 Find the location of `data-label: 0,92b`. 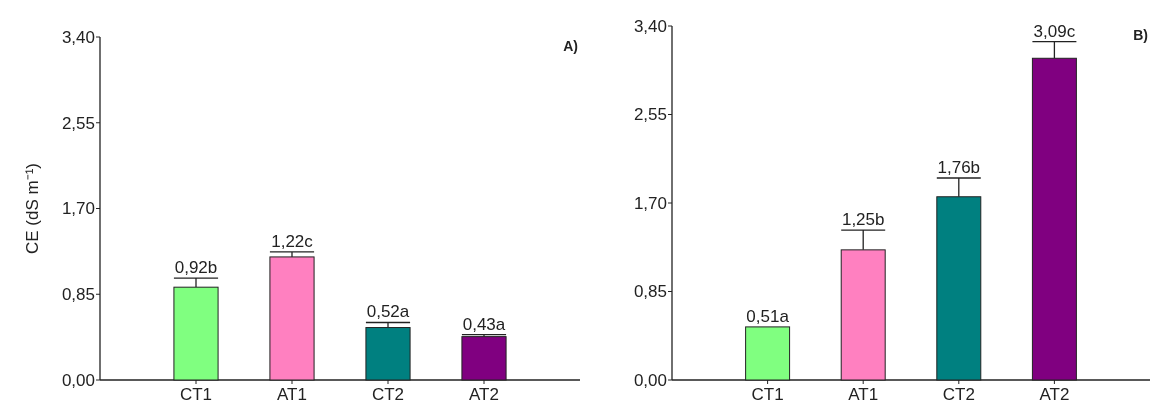

data-label: 0,92b is located at coordinates (196, 268).